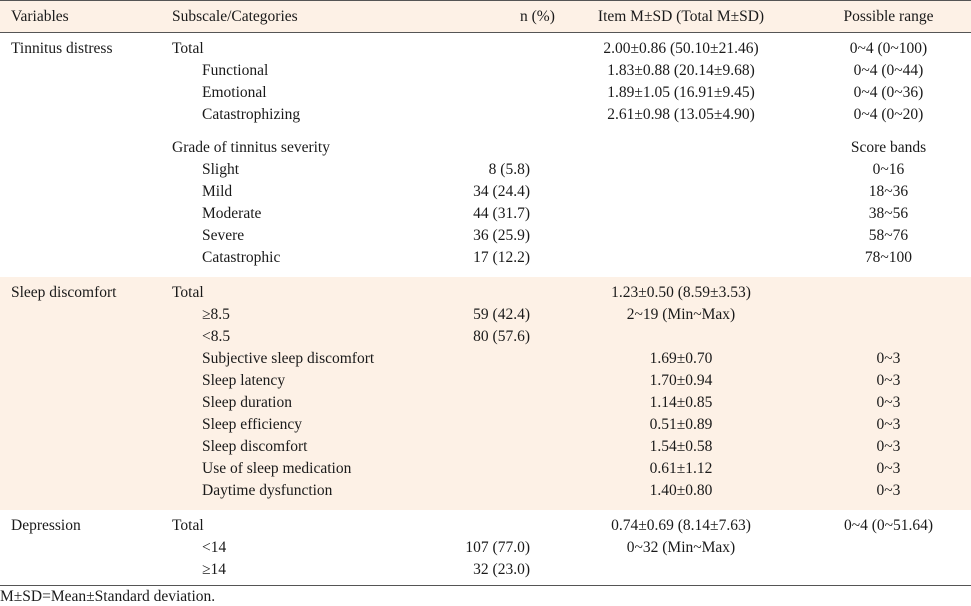 This screenshot has width=971, height=606. What do you see at coordinates (888, 16) in the screenshot?
I see `header-range: Possible range` at bounding box center [888, 16].